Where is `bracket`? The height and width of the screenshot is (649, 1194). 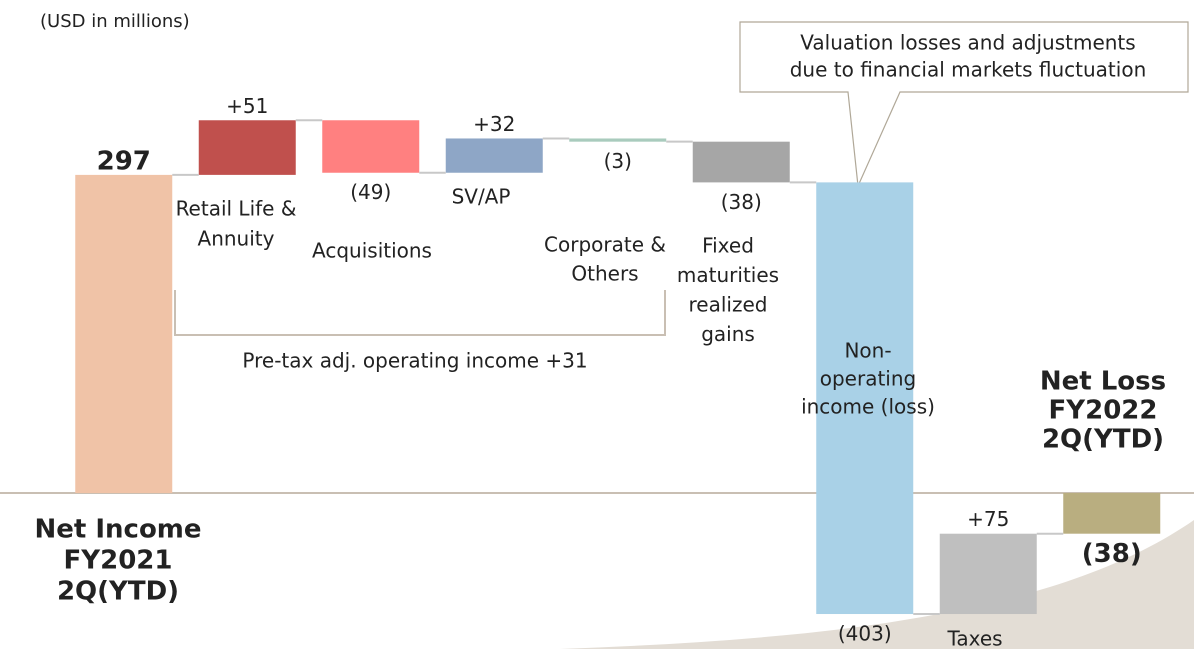
bracket is located at coordinates (420, 313).